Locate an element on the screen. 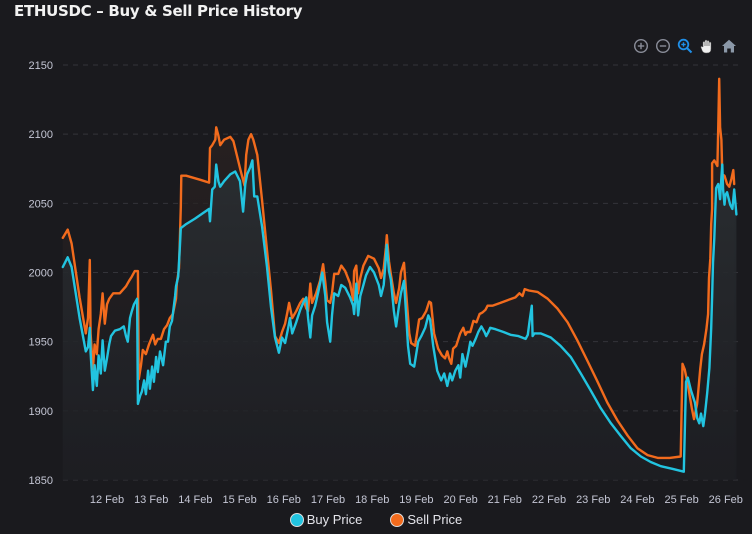 This screenshot has height=534, width=752. x-tick-label: 17 Feb is located at coordinates (328, 500).